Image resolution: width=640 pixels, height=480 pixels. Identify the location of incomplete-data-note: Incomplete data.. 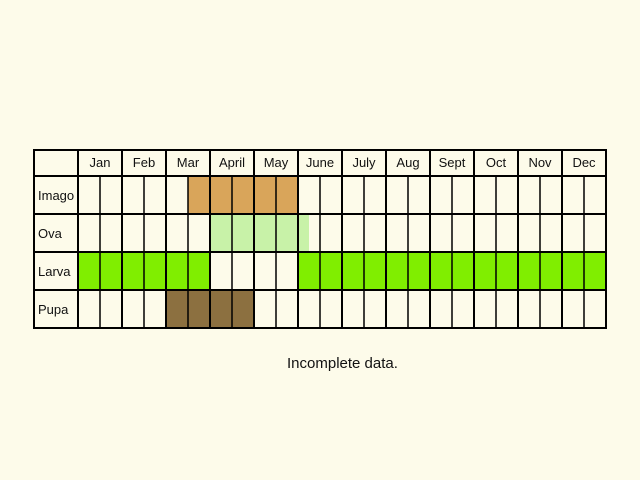
(342, 363).